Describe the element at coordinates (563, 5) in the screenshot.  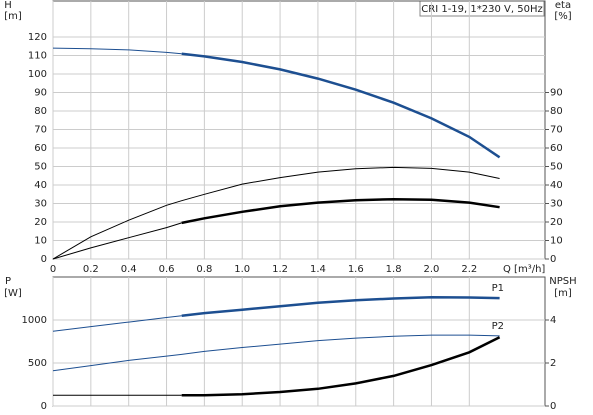
I see `y2-axis-label: eta` at that location.